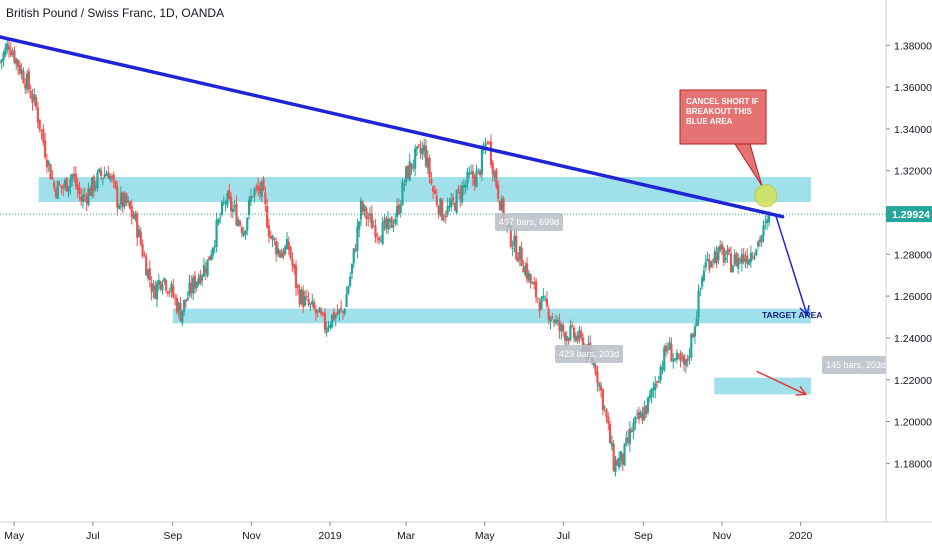  I want to click on x-tick-label-6: May, so click(485, 536).